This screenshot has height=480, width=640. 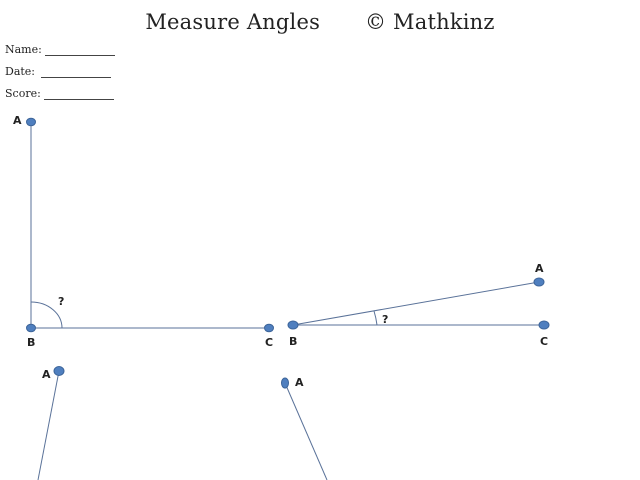 I want to click on angle-1-label-a: A, so click(x=17, y=120).